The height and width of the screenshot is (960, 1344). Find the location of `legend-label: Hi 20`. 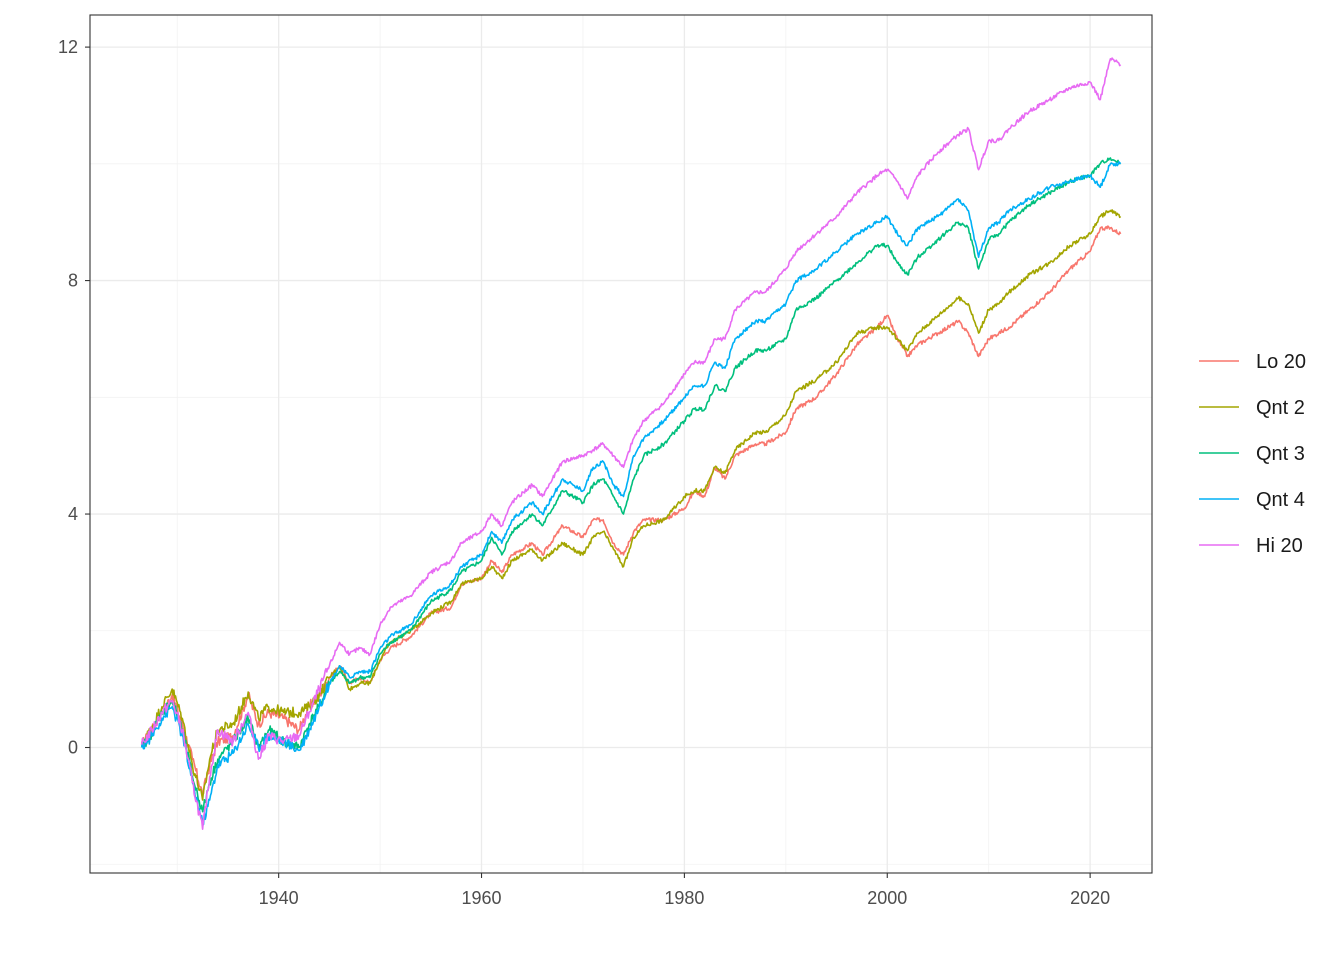

legend-label: Hi 20 is located at coordinates (1279, 546).